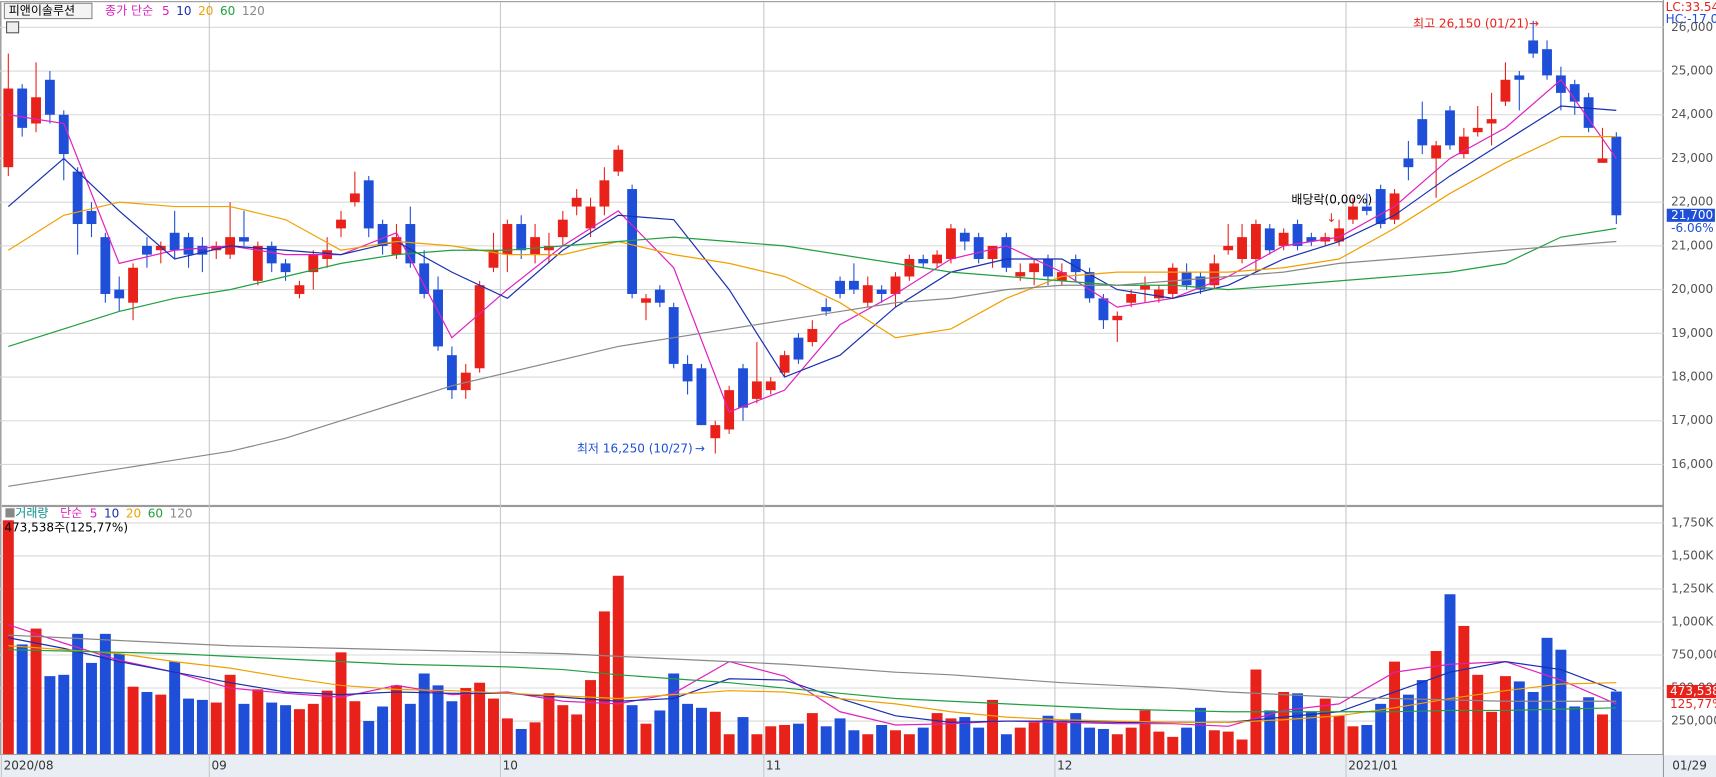 This screenshot has height=777, width=1716. I want to click on low-arrow: →, so click(700, 449).